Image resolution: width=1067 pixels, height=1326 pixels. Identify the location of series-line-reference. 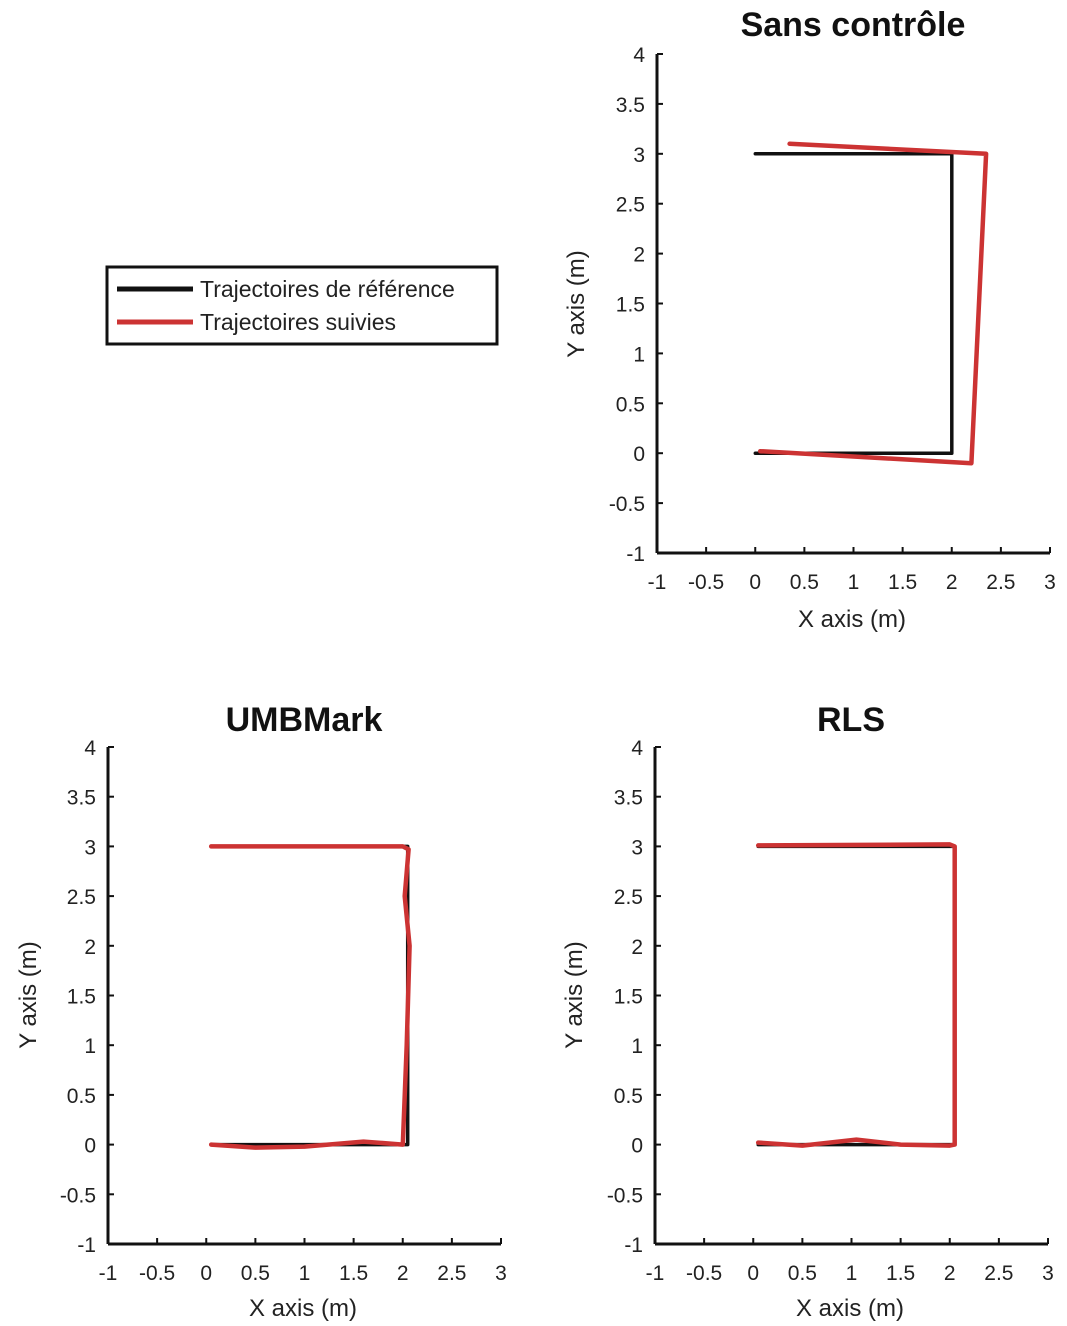
(853, 303).